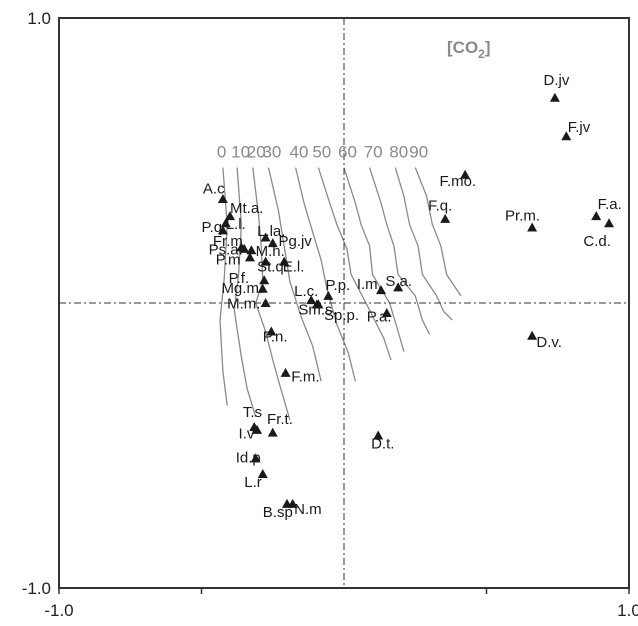  What do you see at coordinates (308, 509) in the screenshot?
I see `point-label-30: N.m` at bounding box center [308, 509].